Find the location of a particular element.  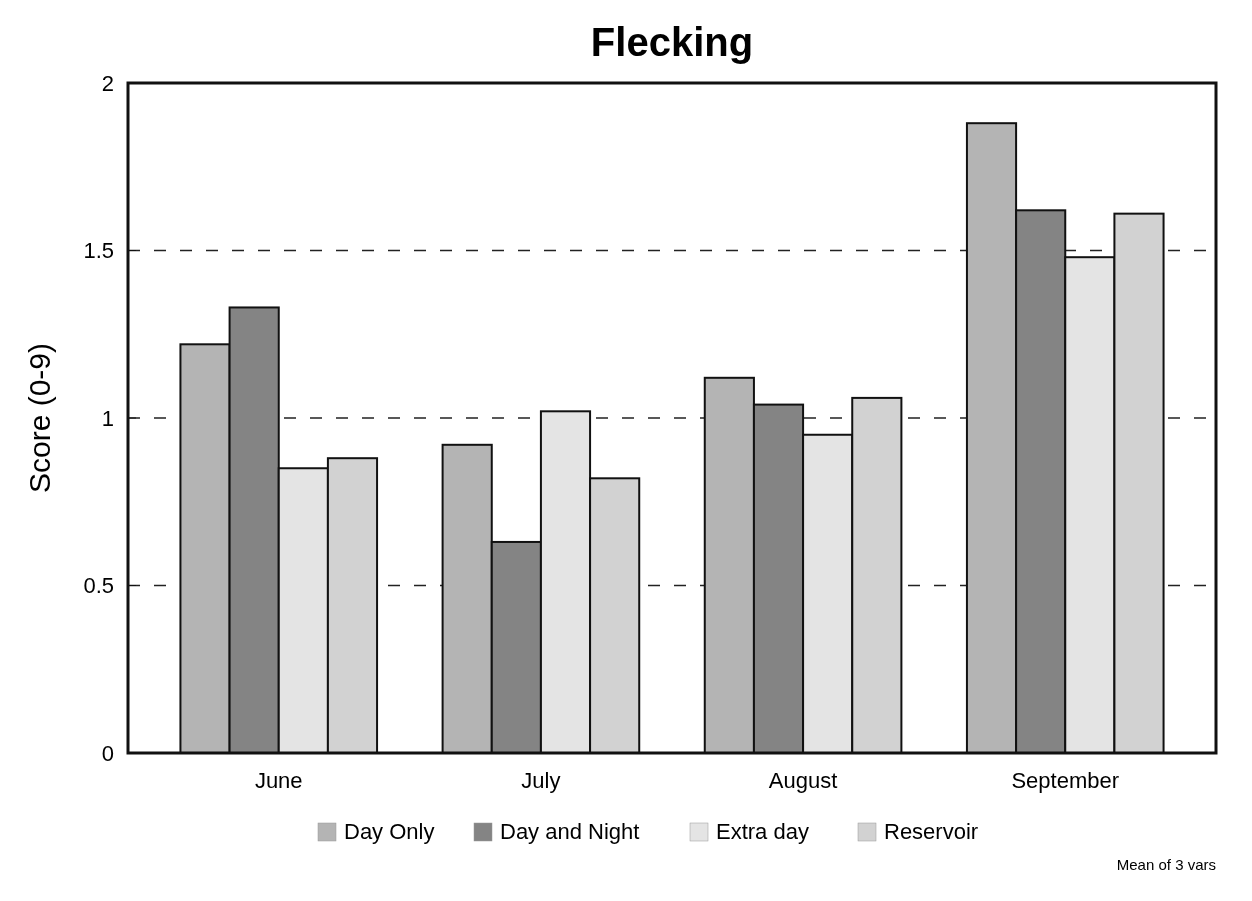

x-tick-label: September is located at coordinates (1065, 780).